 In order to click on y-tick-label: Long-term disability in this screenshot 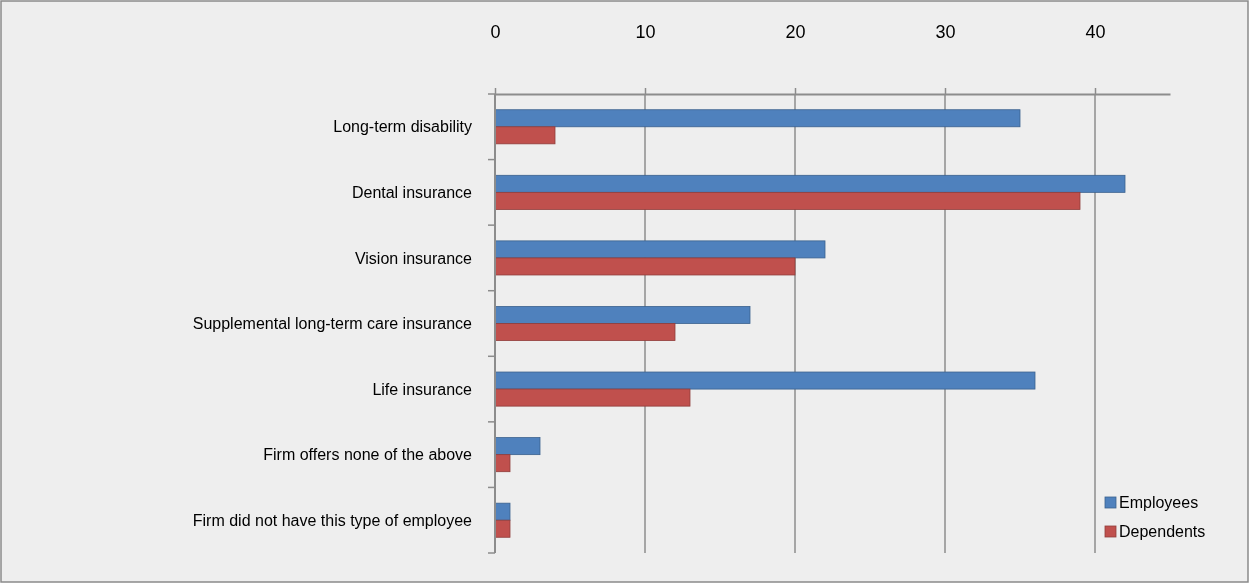, I will do `click(402, 127)`.